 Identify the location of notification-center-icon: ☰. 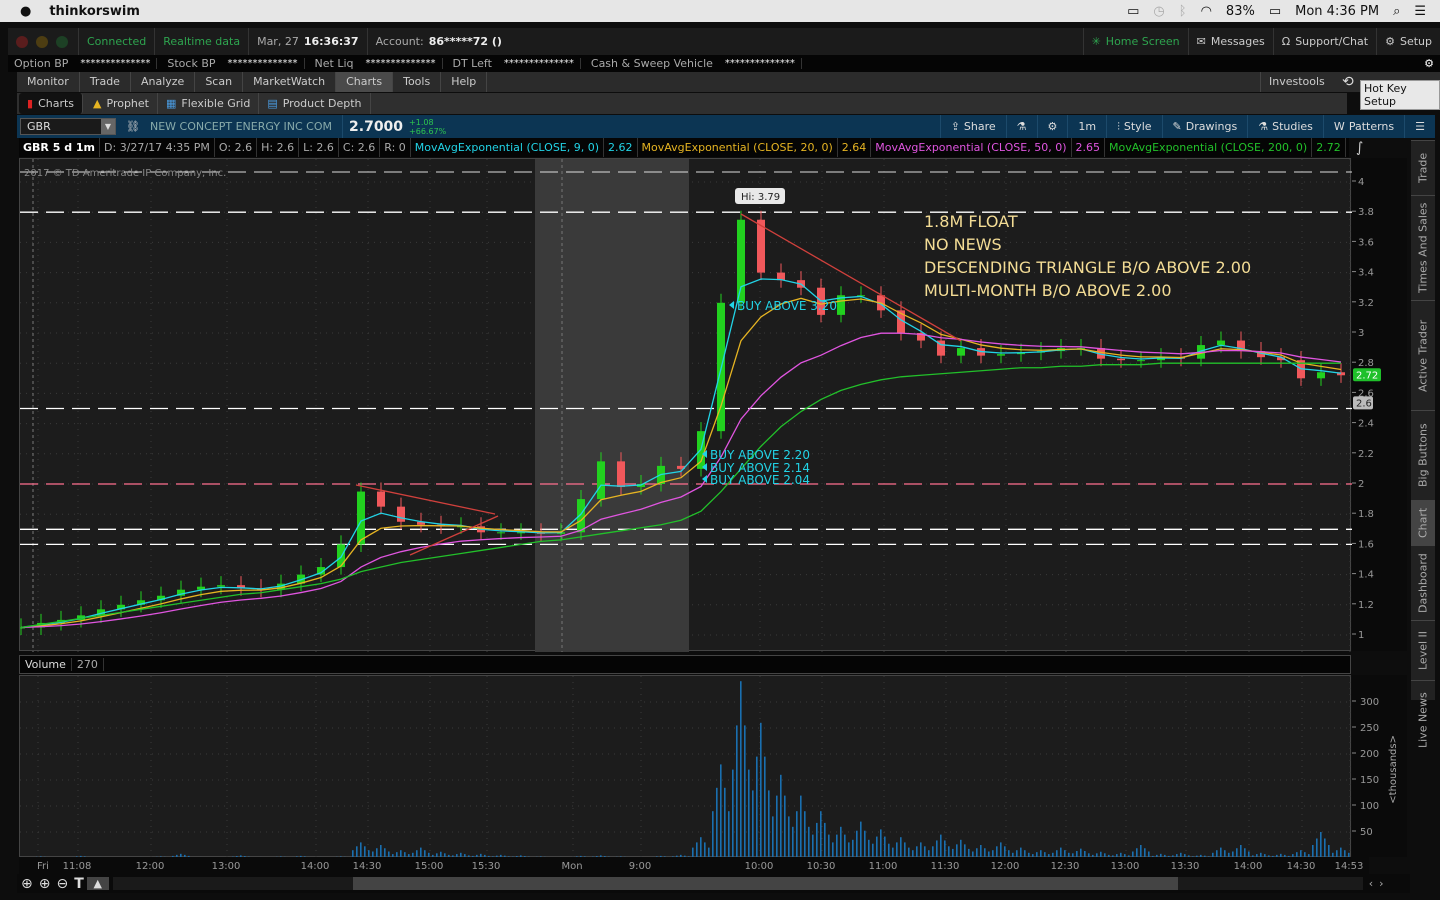
(1420, 11).